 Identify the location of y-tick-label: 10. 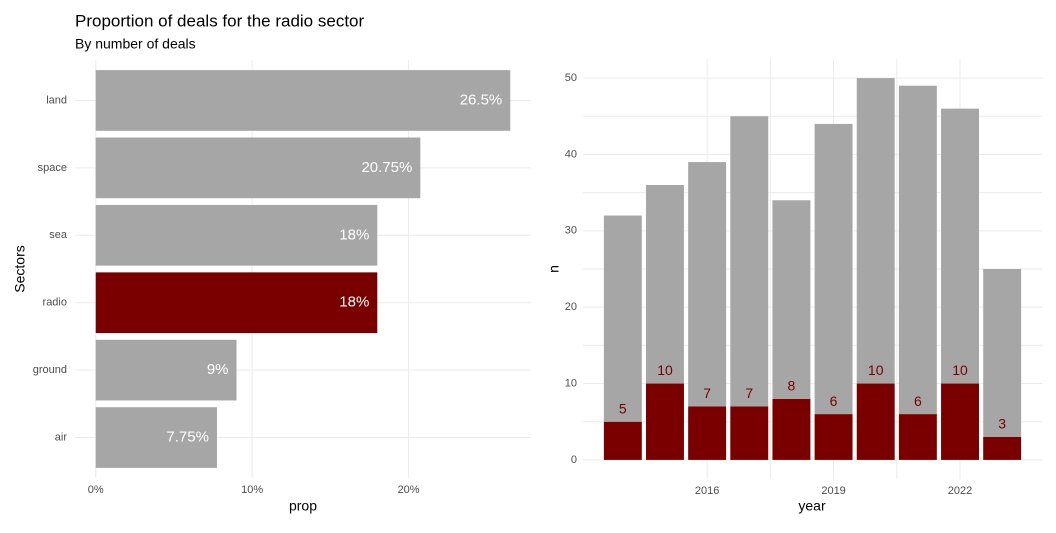
(571, 383).